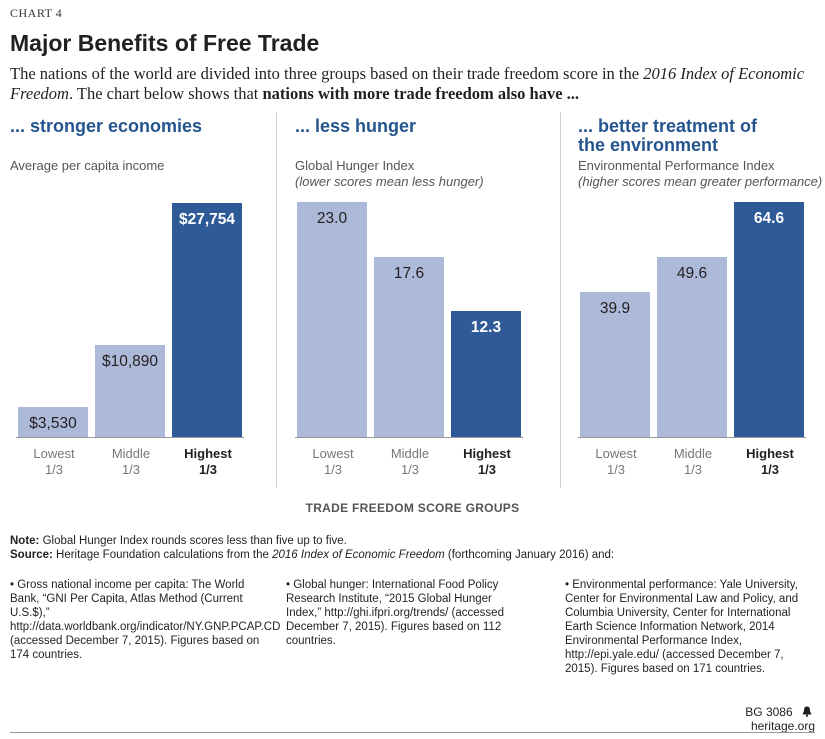 The height and width of the screenshot is (739, 825). What do you see at coordinates (529, 555) in the screenshot?
I see `source-text-2: (forthcoming January 2016) and:` at bounding box center [529, 555].